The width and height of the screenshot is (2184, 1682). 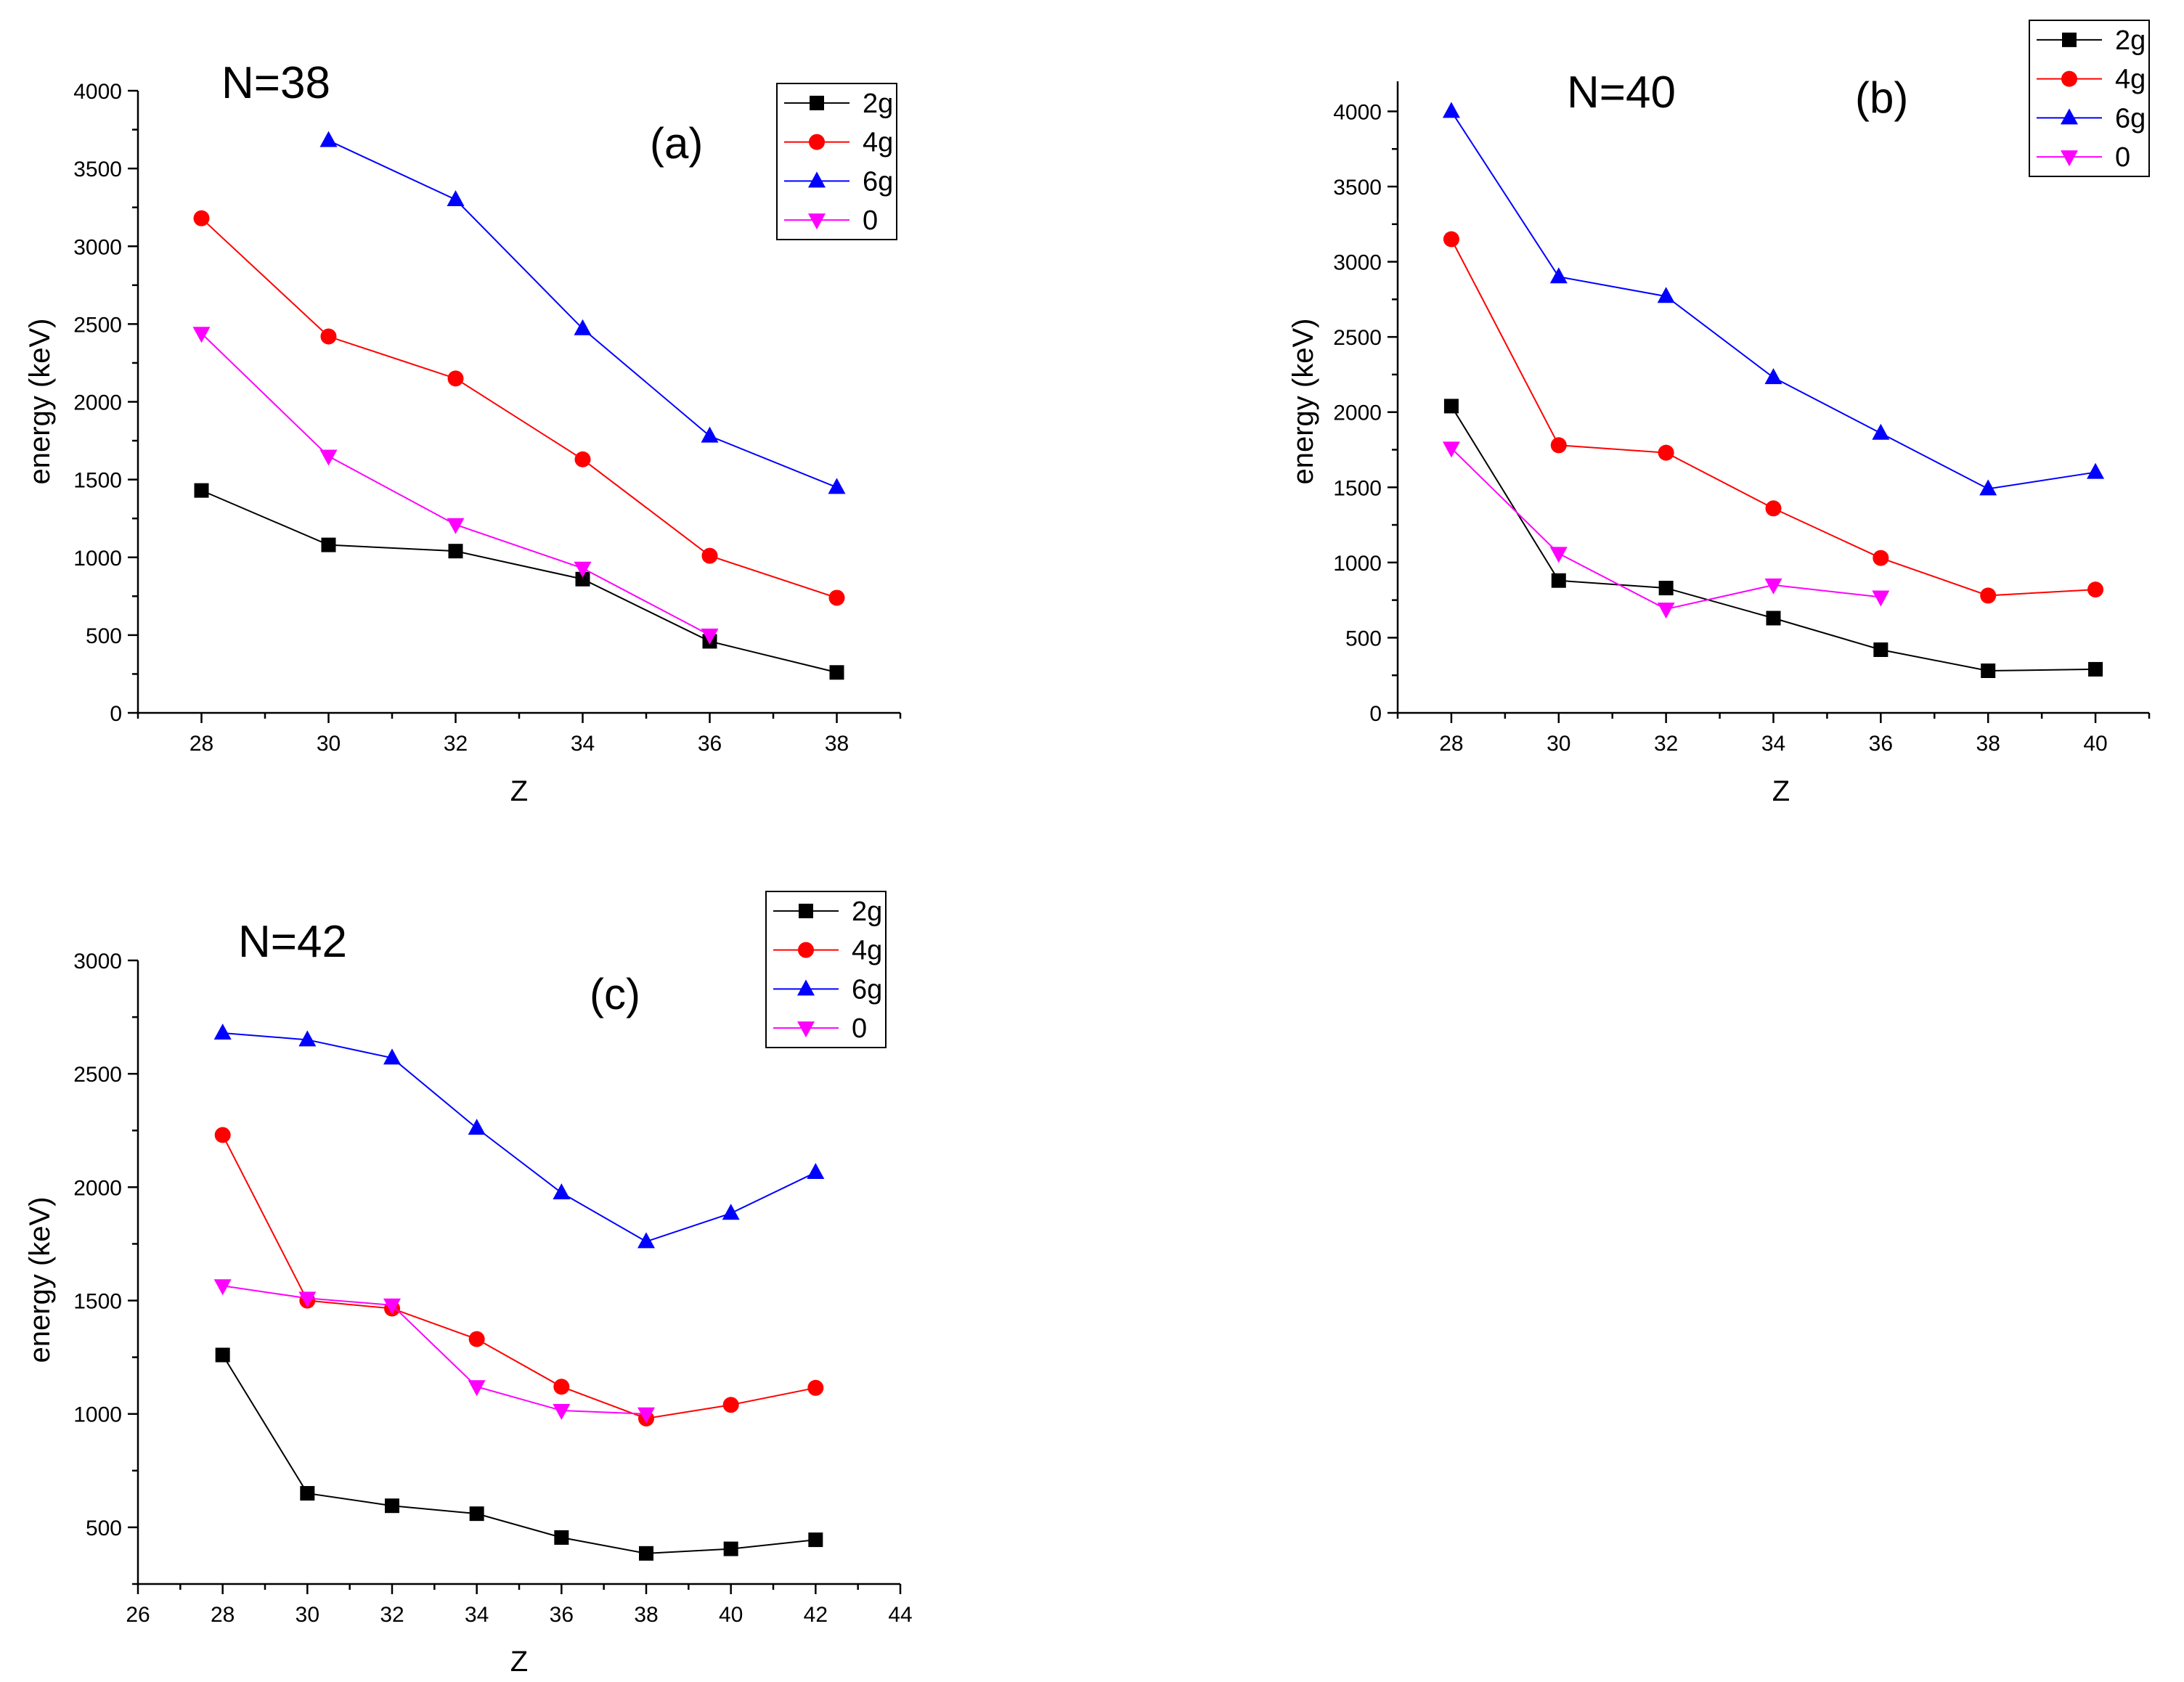 I want to click on panel-title: N=38, so click(x=275, y=83).